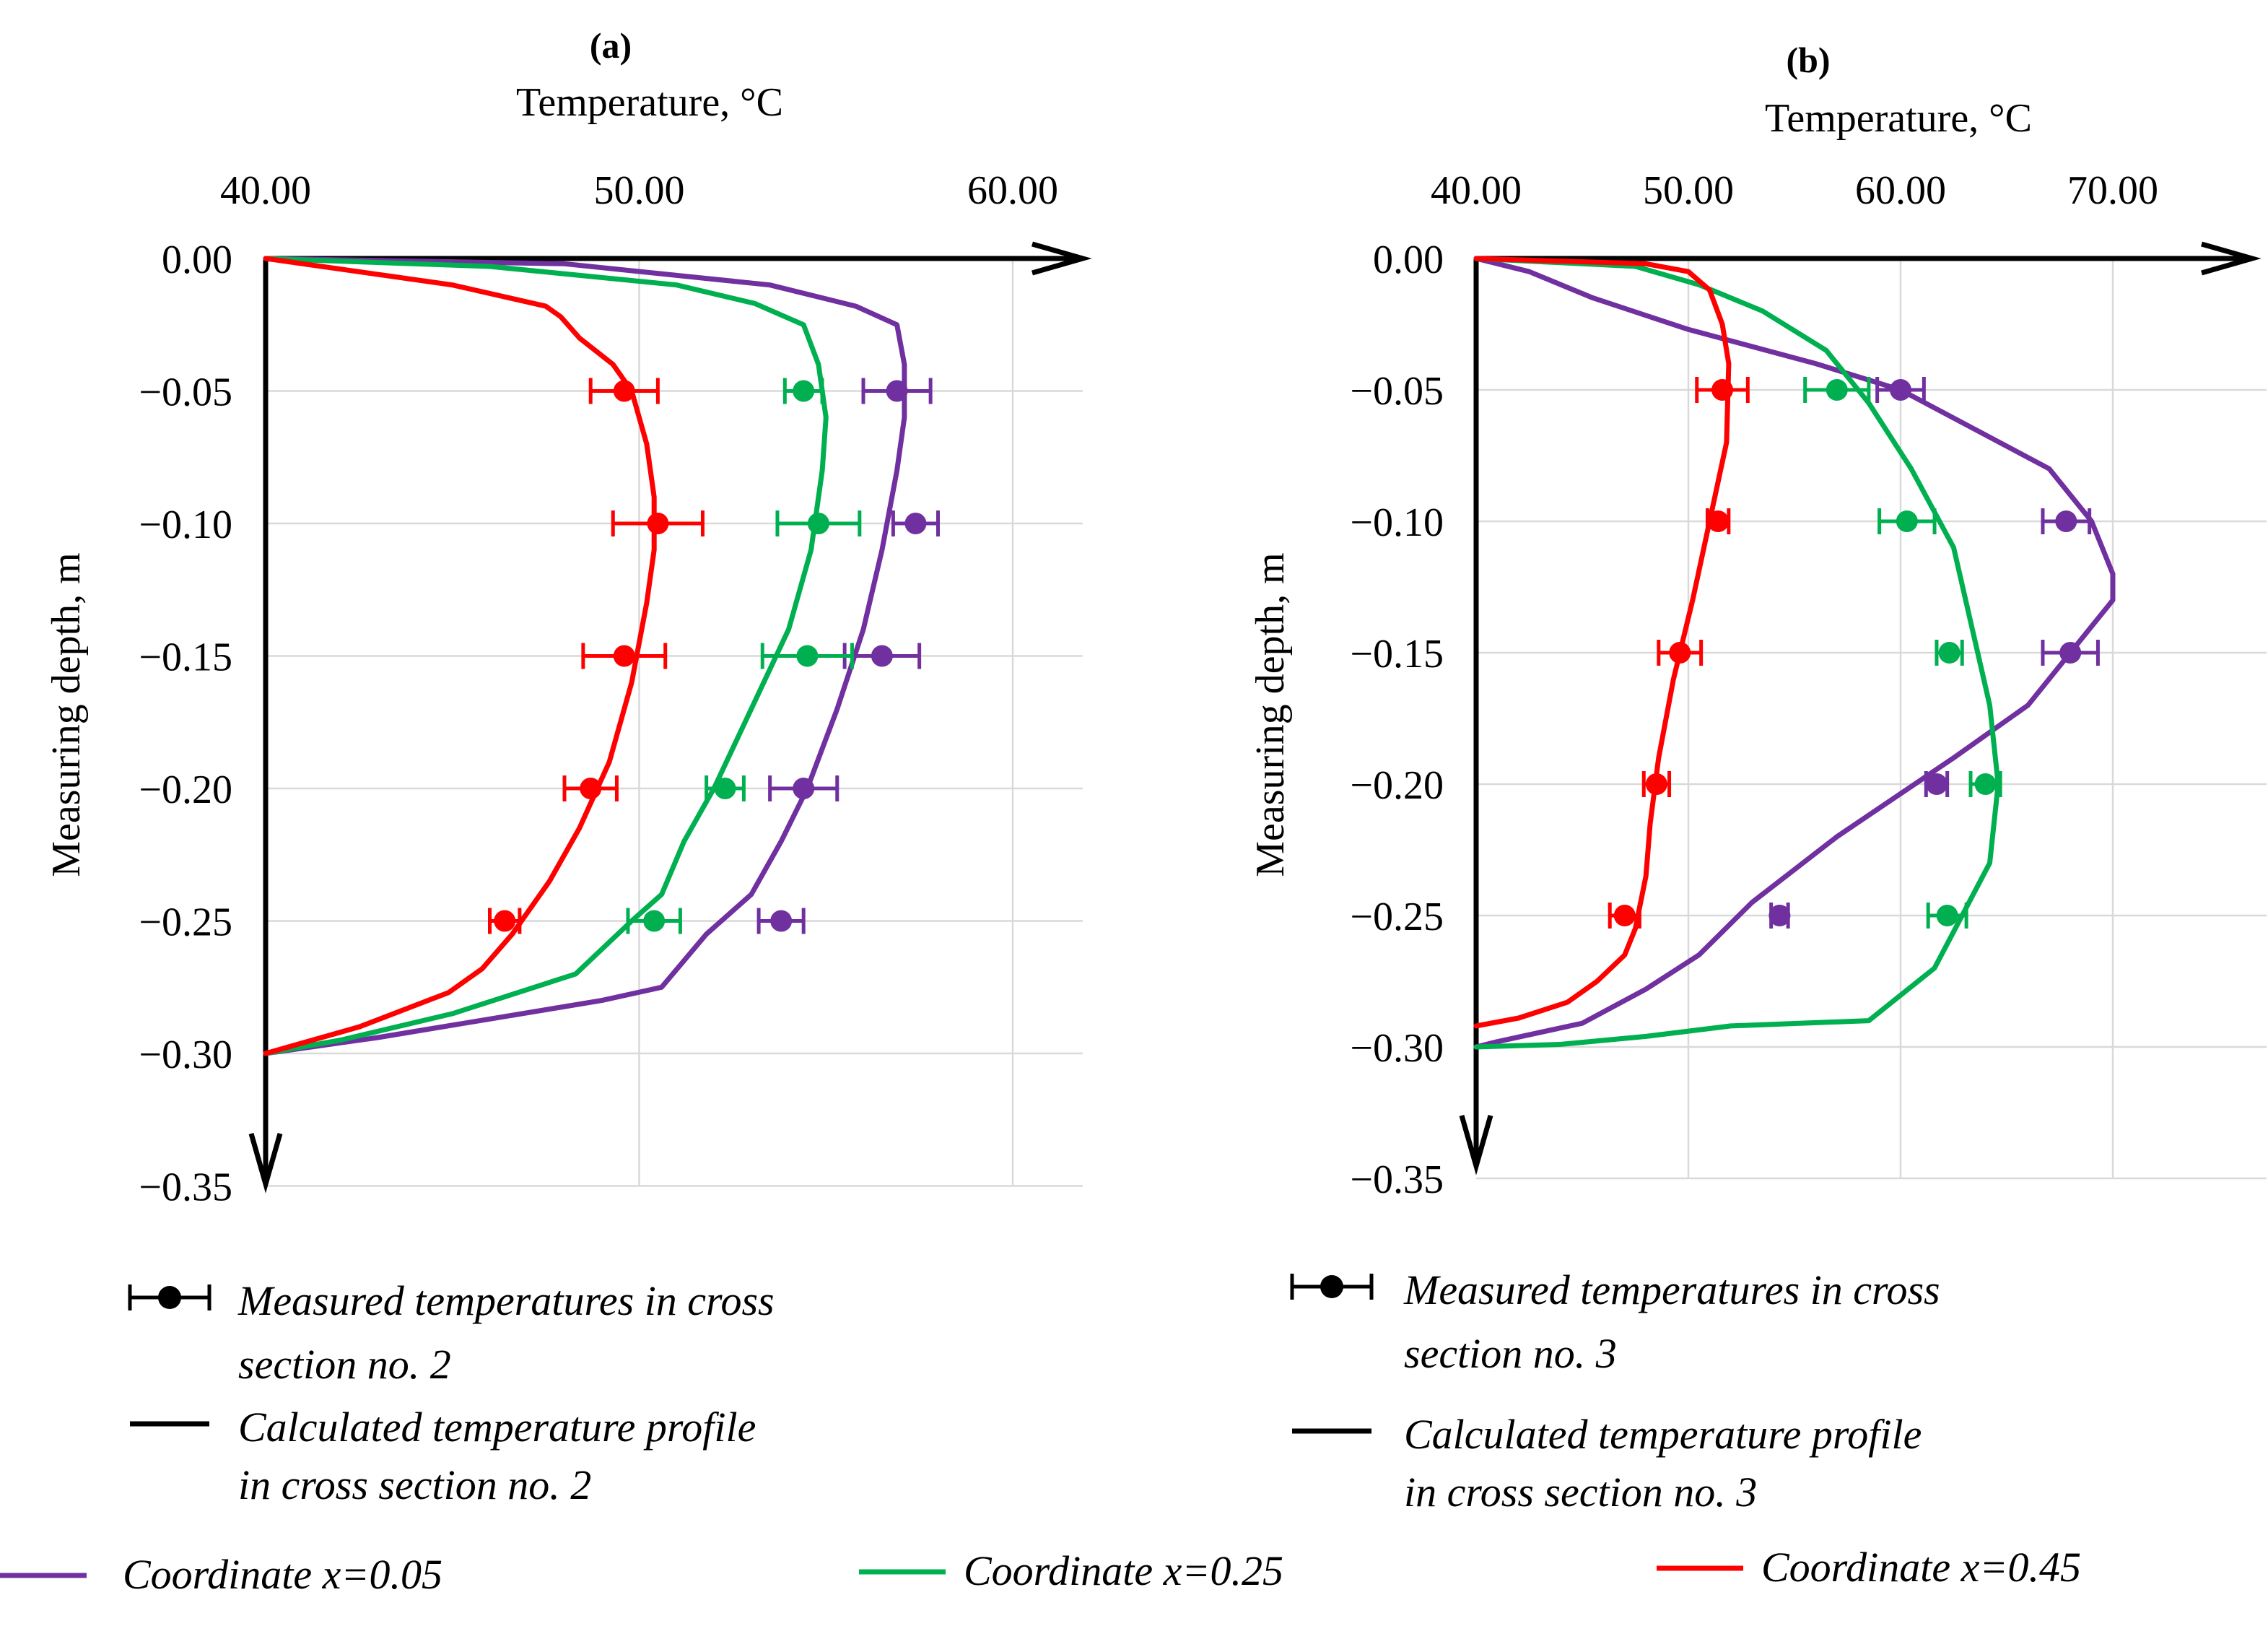 The height and width of the screenshot is (1639, 2268). Describe the element at coordinates (185, 790) in the screenshot. I see `panel-a-y-tick-label: −0.20` at that location.